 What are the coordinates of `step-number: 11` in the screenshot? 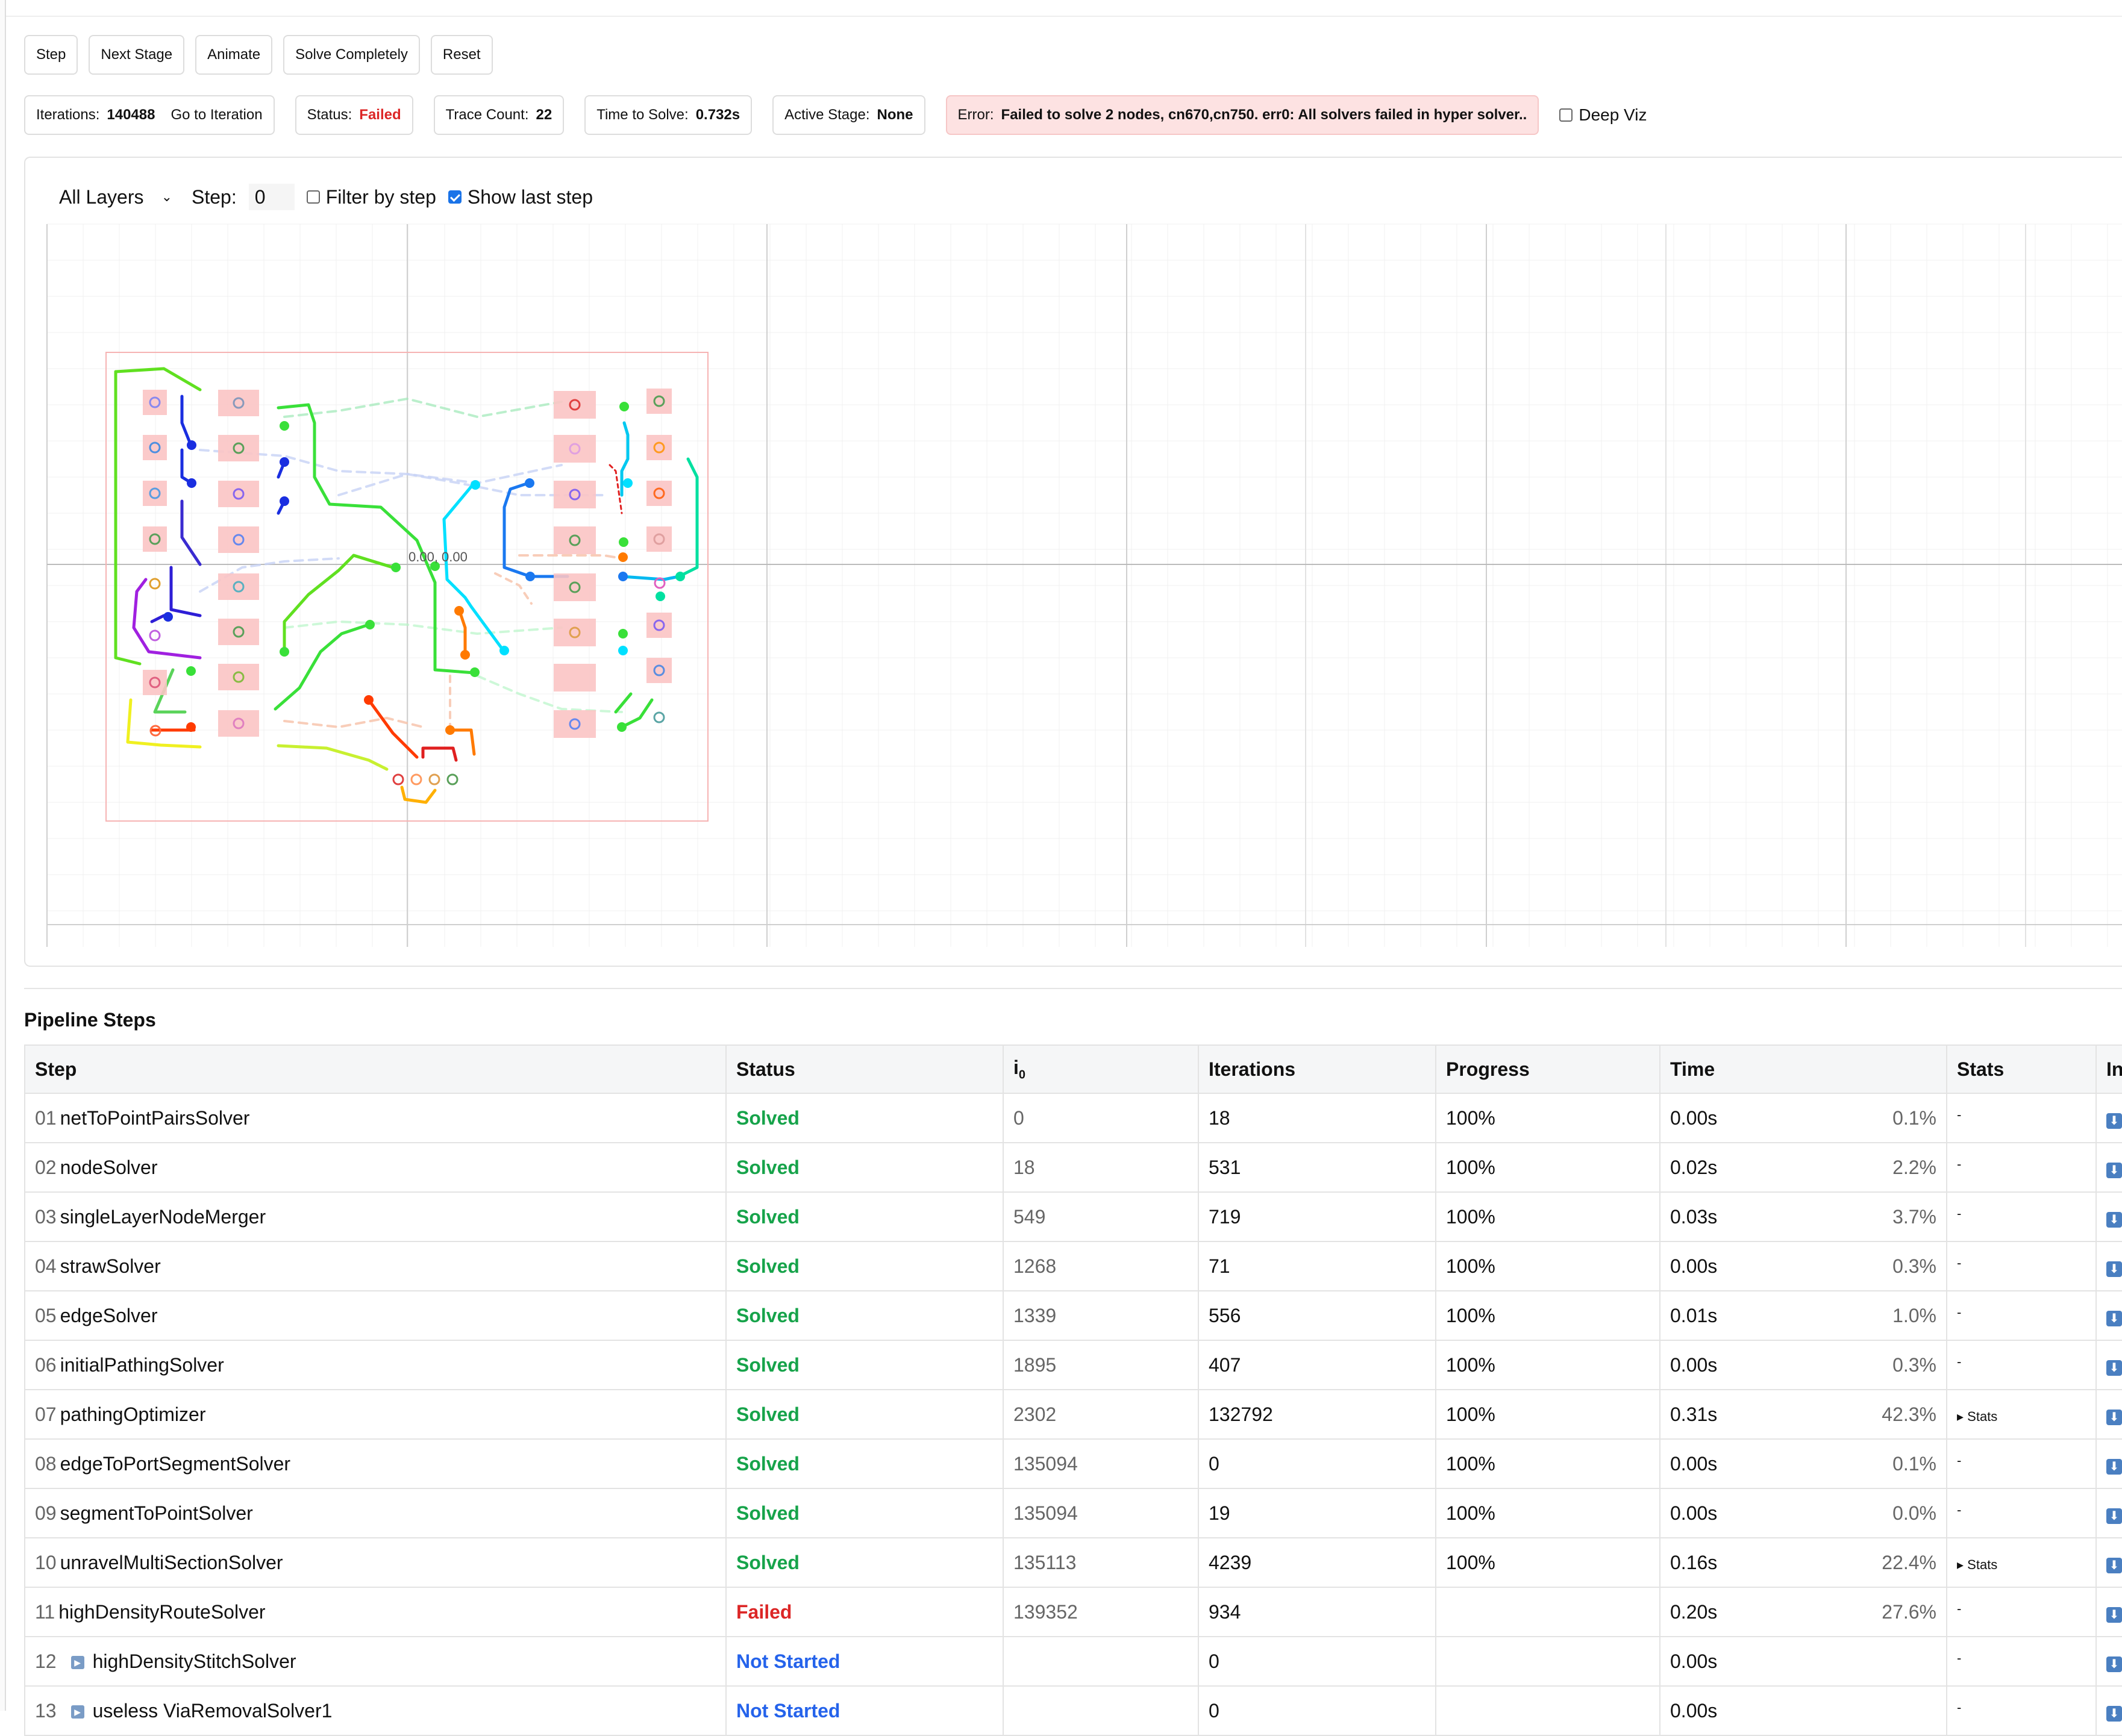 It's located at (45, 1611).